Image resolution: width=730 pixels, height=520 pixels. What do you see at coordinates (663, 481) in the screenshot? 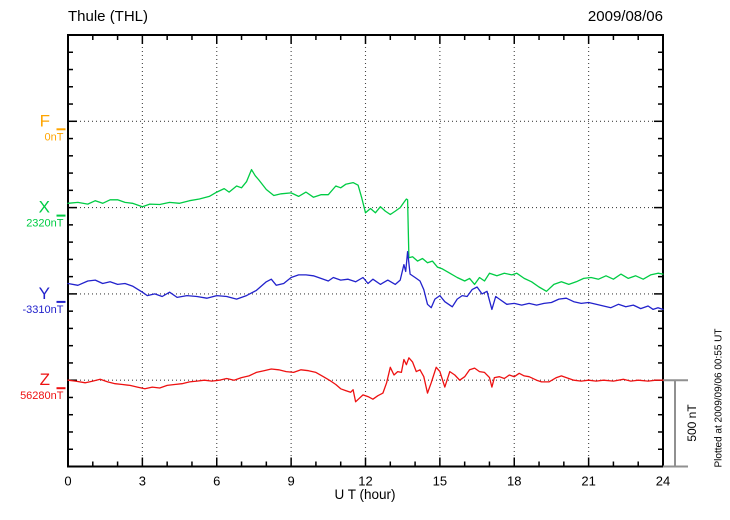
I see `x-tick-label: 24` at bounding box center [663, 481].